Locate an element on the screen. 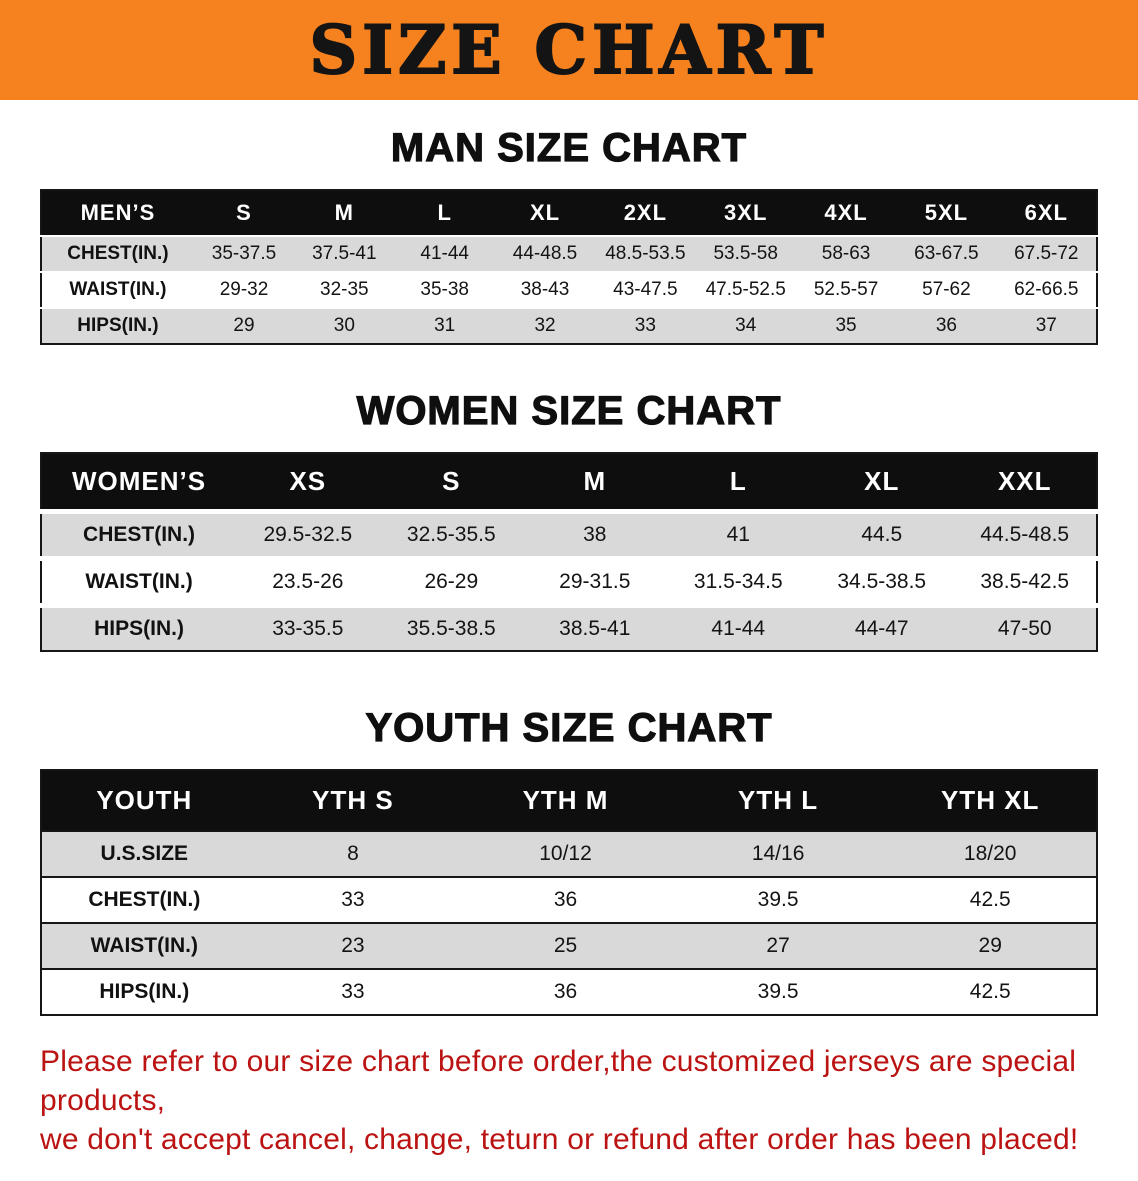 This screenshot has height=1181, width=1138. men-section-heading: MAN SIZE CHART is located at coordinates (569, 147).